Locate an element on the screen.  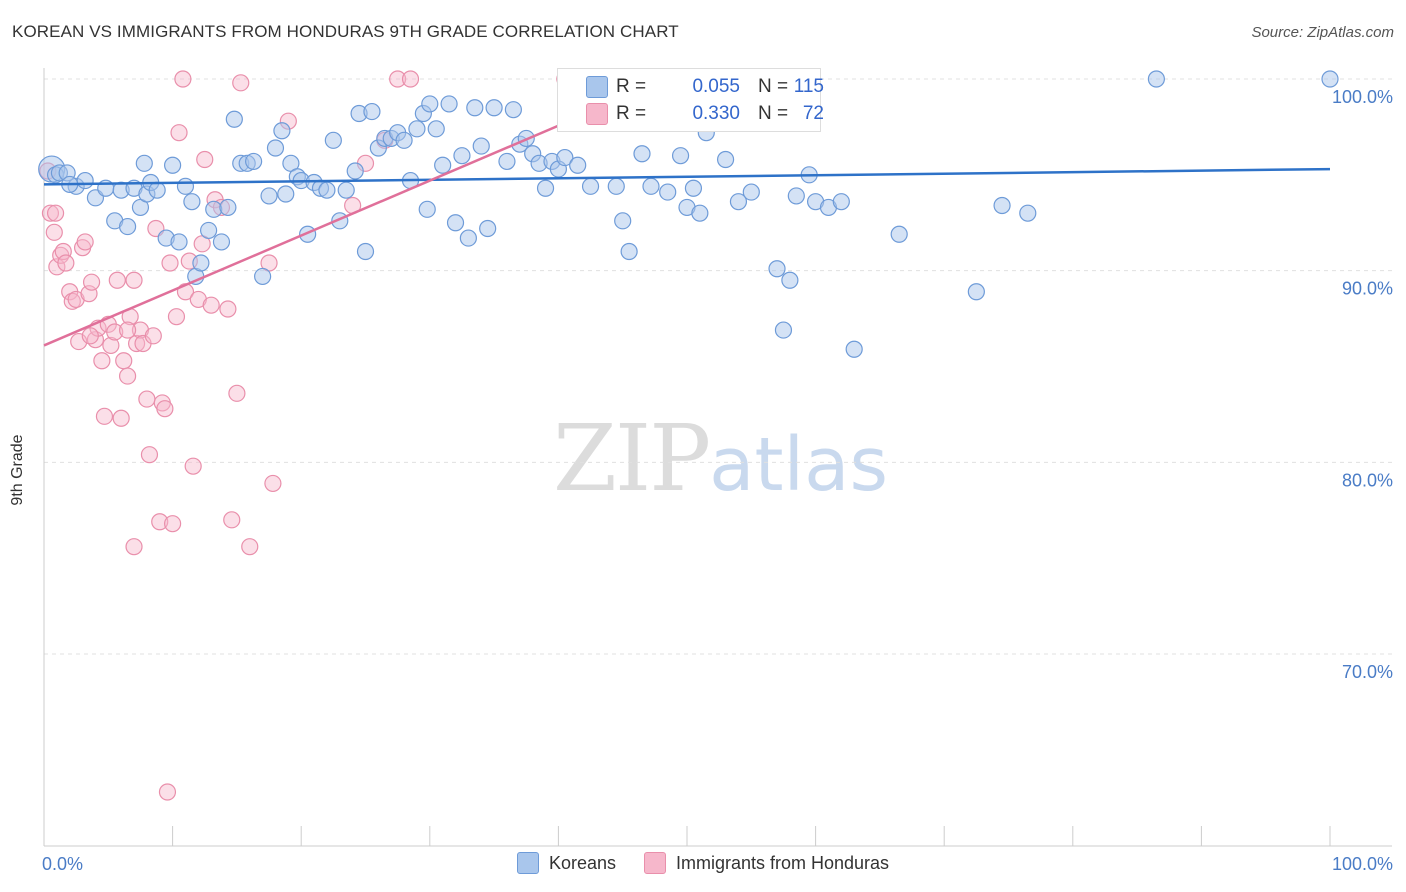
stats-n-value: 72 is located at coordinates (813, 113).